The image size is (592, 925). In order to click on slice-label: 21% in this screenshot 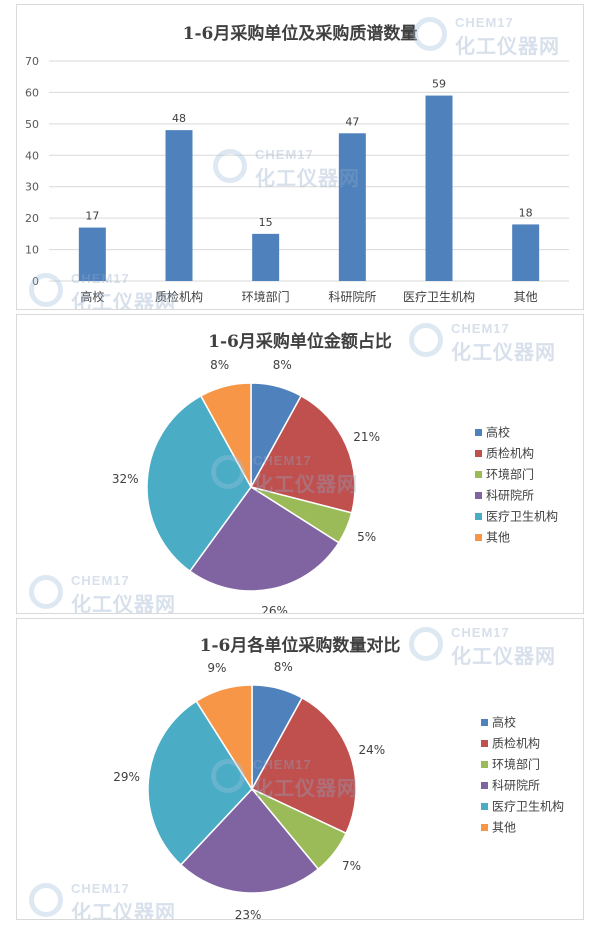, I will do `click(366, 437)`.